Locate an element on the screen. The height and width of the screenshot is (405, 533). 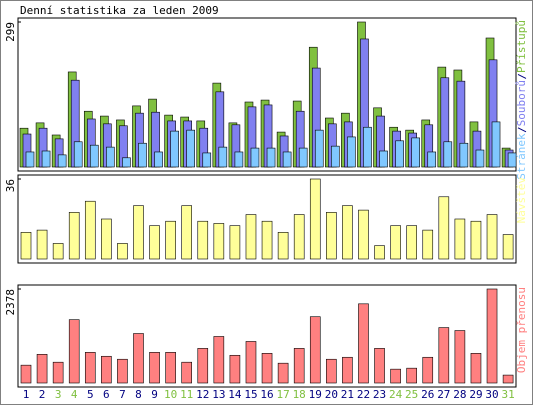
legend-entry: Stránek is located at coordinates (521, 156).